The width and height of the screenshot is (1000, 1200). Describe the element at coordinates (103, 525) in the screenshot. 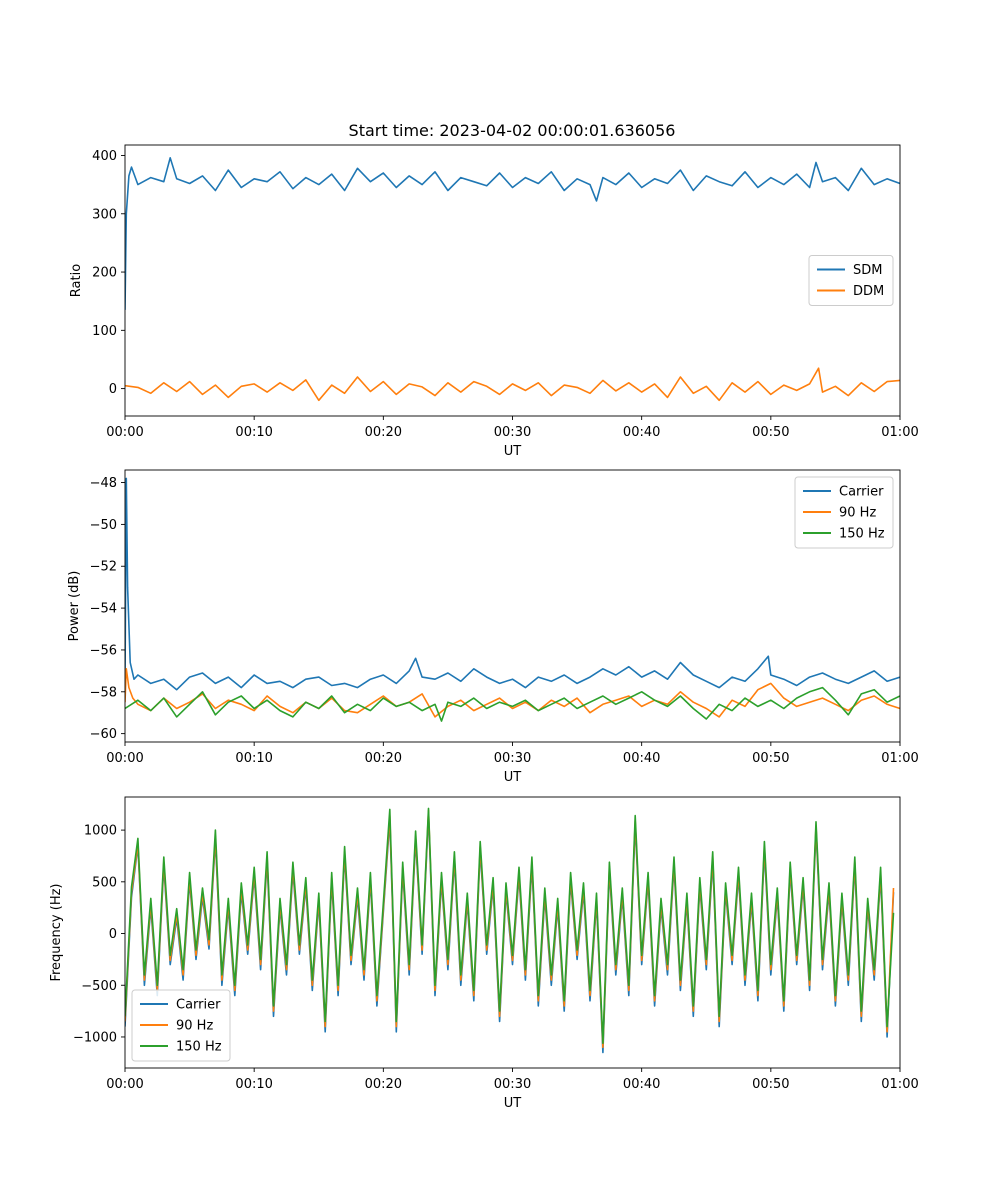

I see `y-tick-label: −50` at that location.